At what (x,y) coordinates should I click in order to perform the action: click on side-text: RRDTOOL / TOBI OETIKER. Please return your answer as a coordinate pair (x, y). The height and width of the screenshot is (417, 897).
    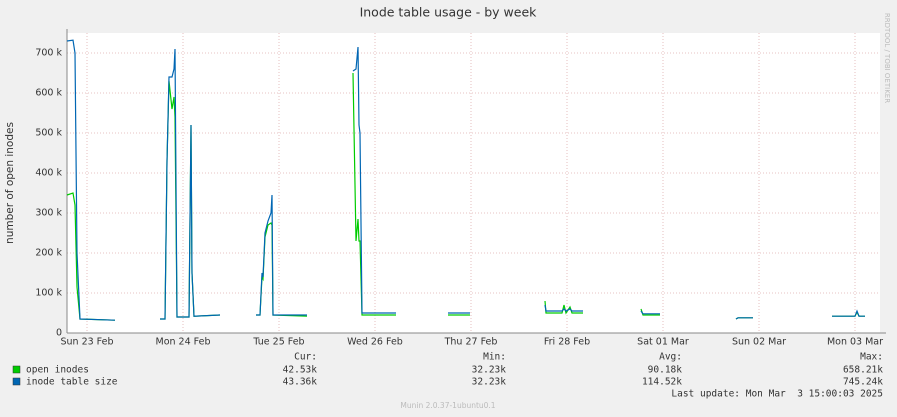
    Looking at the image, I should click on (887, 58).